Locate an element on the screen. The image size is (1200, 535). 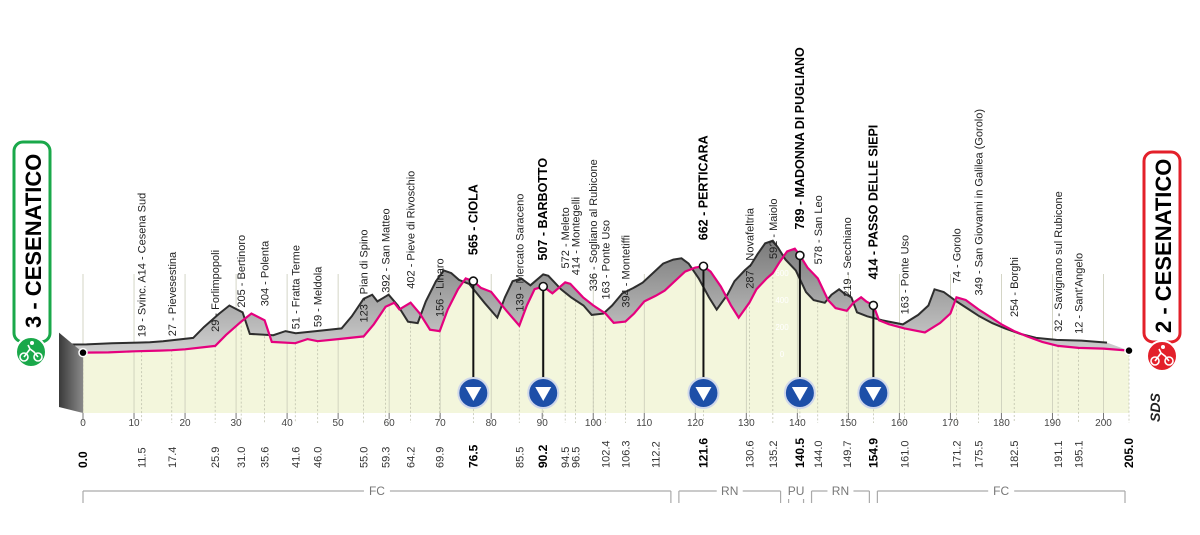
km-marker-label: 161.0 is located at coordinates (905, 454).